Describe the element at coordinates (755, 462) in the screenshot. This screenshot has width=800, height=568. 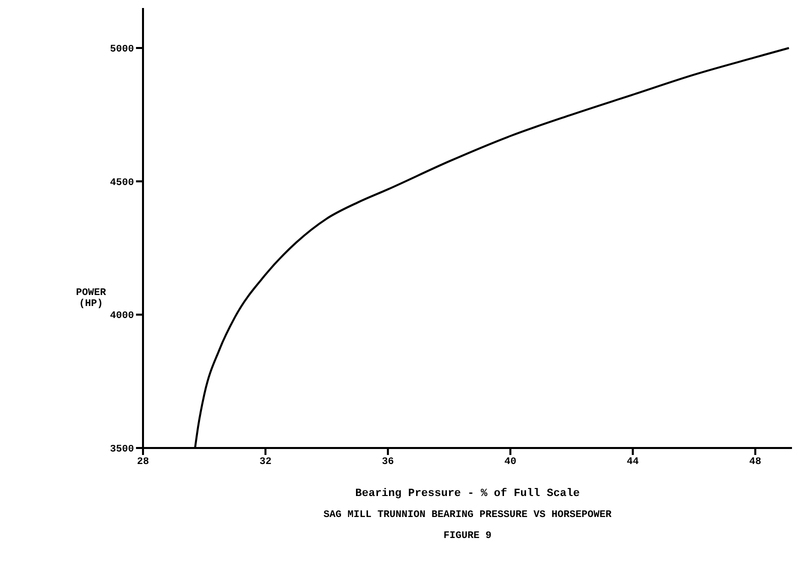
I see `x-tick-label: 48` at that location.